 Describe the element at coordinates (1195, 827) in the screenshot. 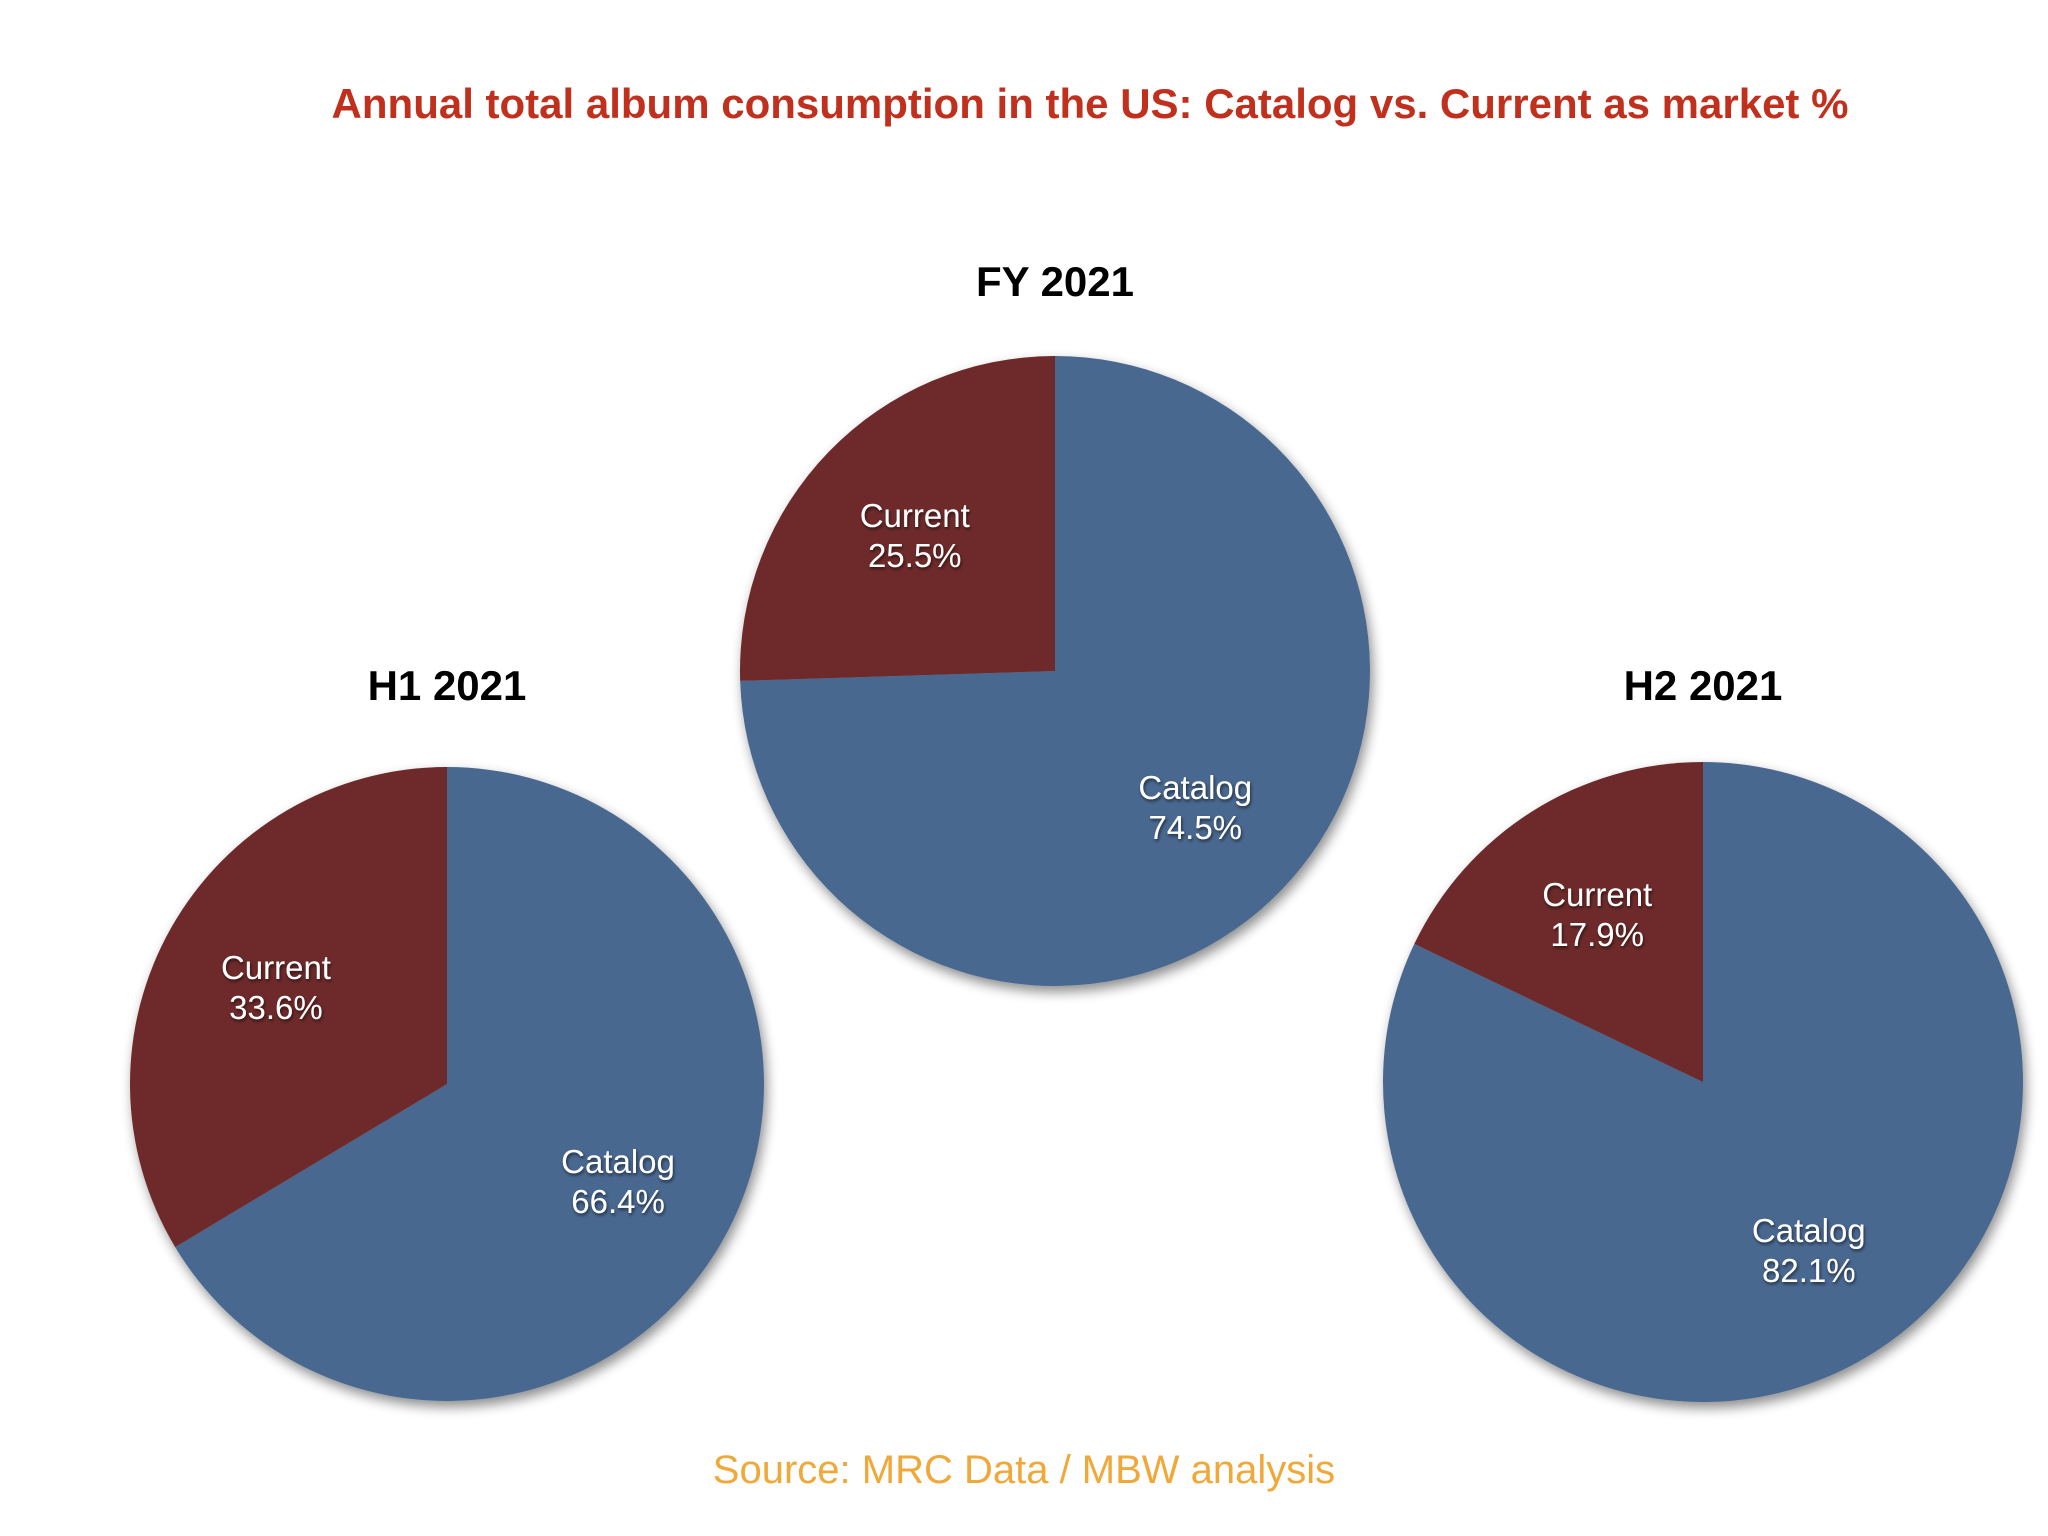

I see `slice-label-value: 74.5%` at that location.